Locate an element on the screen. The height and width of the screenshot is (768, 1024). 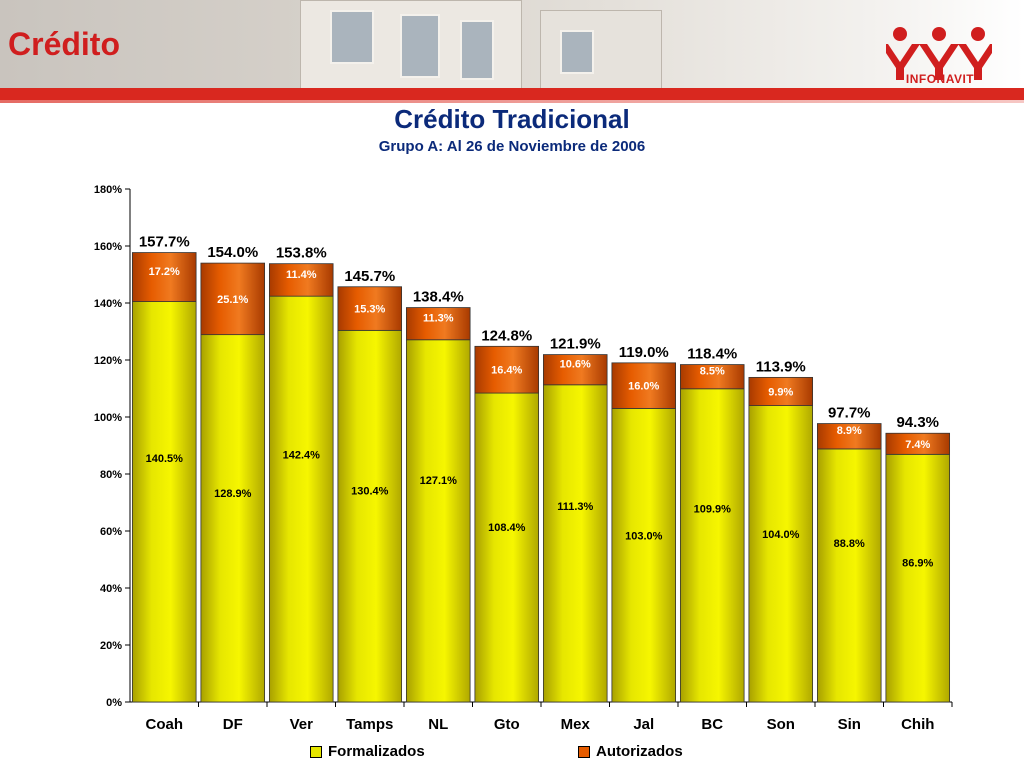
data-label-autorizados: 15.3% is located at coordinates (369, 310).